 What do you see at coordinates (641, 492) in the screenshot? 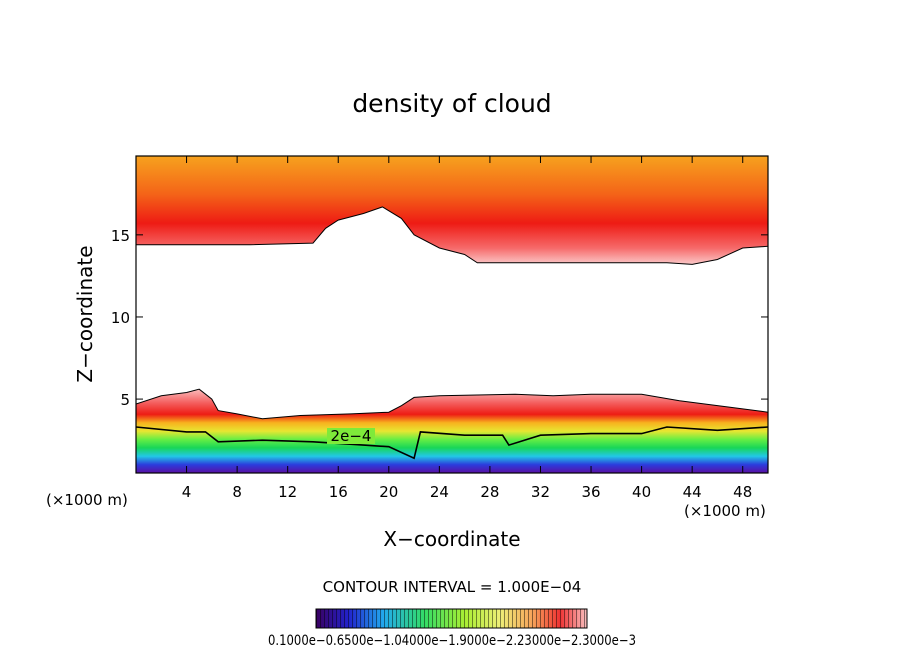
I see `x-tick-label: 40` at bounding box center [641, 492].